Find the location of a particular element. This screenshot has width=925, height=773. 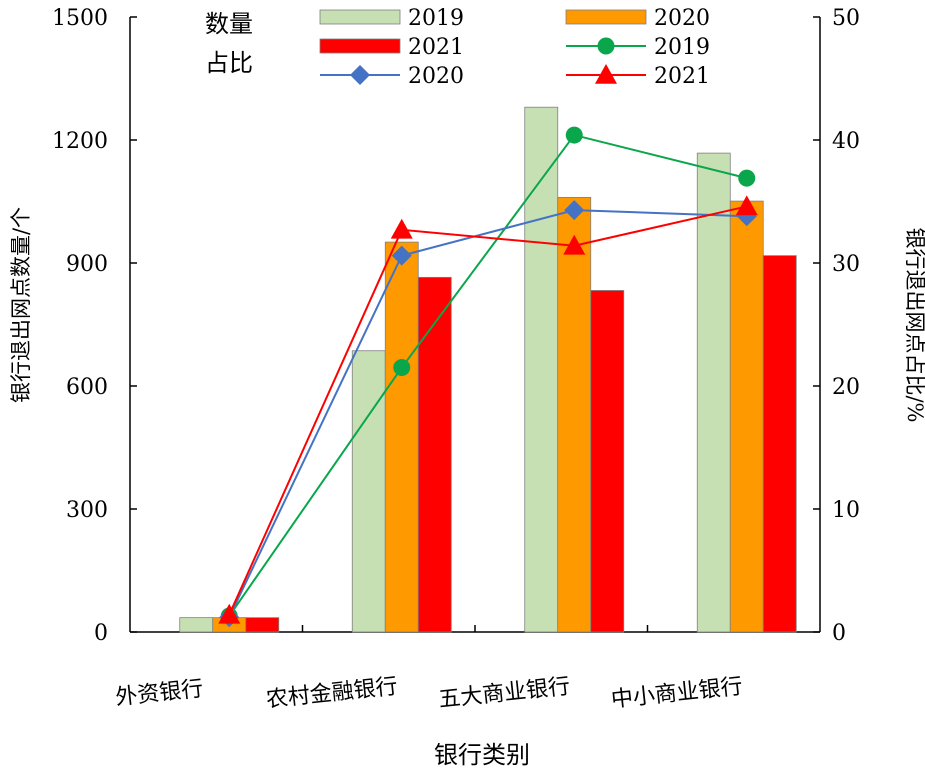

x-axis-label: 银行类别 is located at coordinates (482, 755).